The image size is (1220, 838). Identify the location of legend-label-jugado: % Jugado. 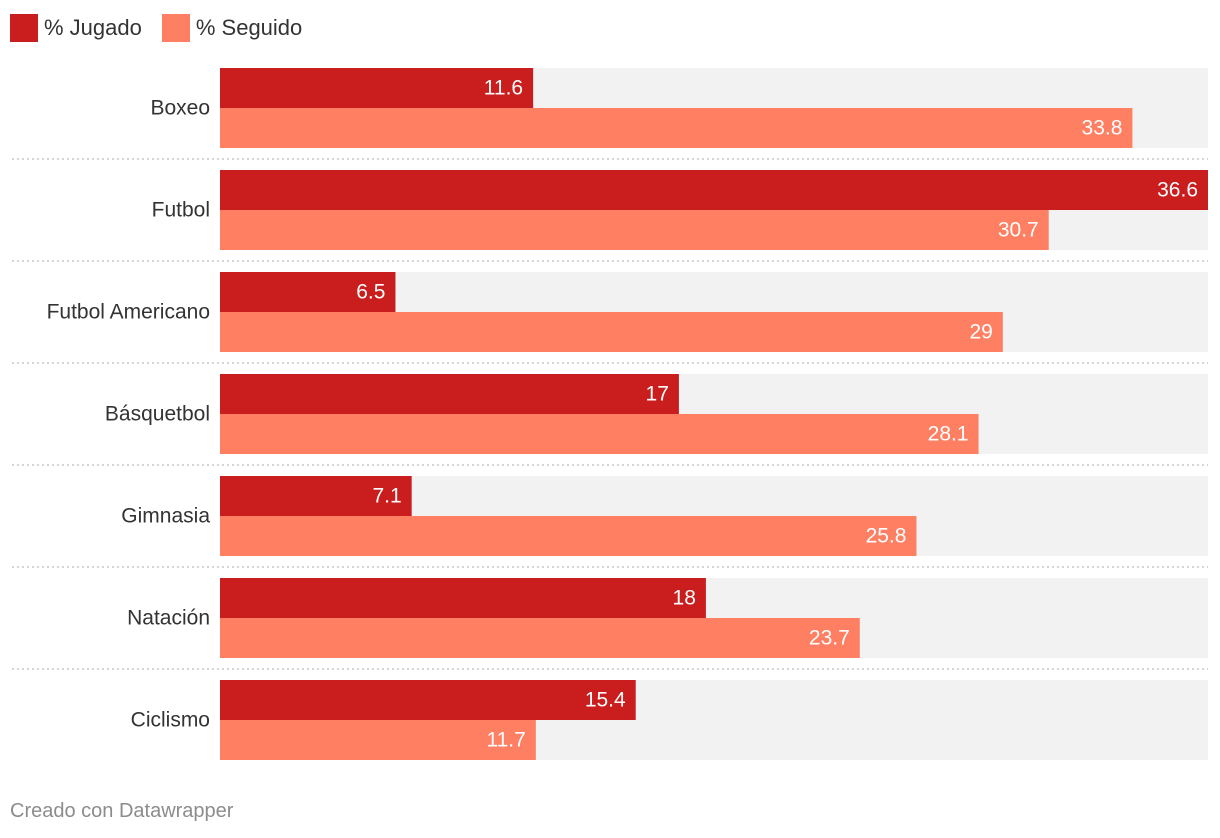
(93, 27).